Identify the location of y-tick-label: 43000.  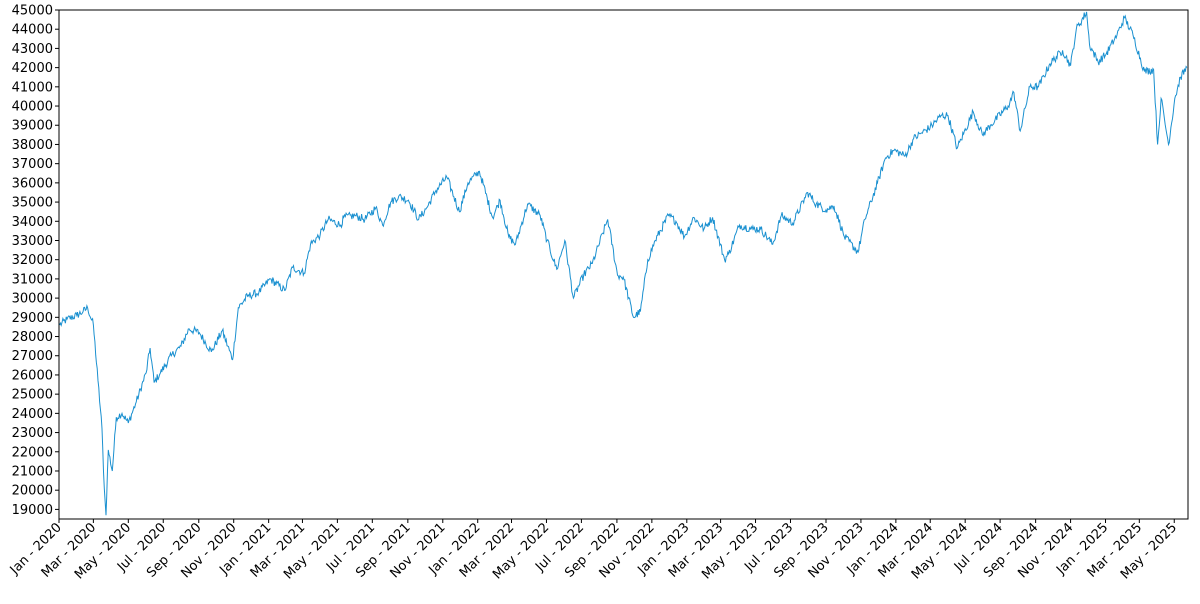
(32, 49).